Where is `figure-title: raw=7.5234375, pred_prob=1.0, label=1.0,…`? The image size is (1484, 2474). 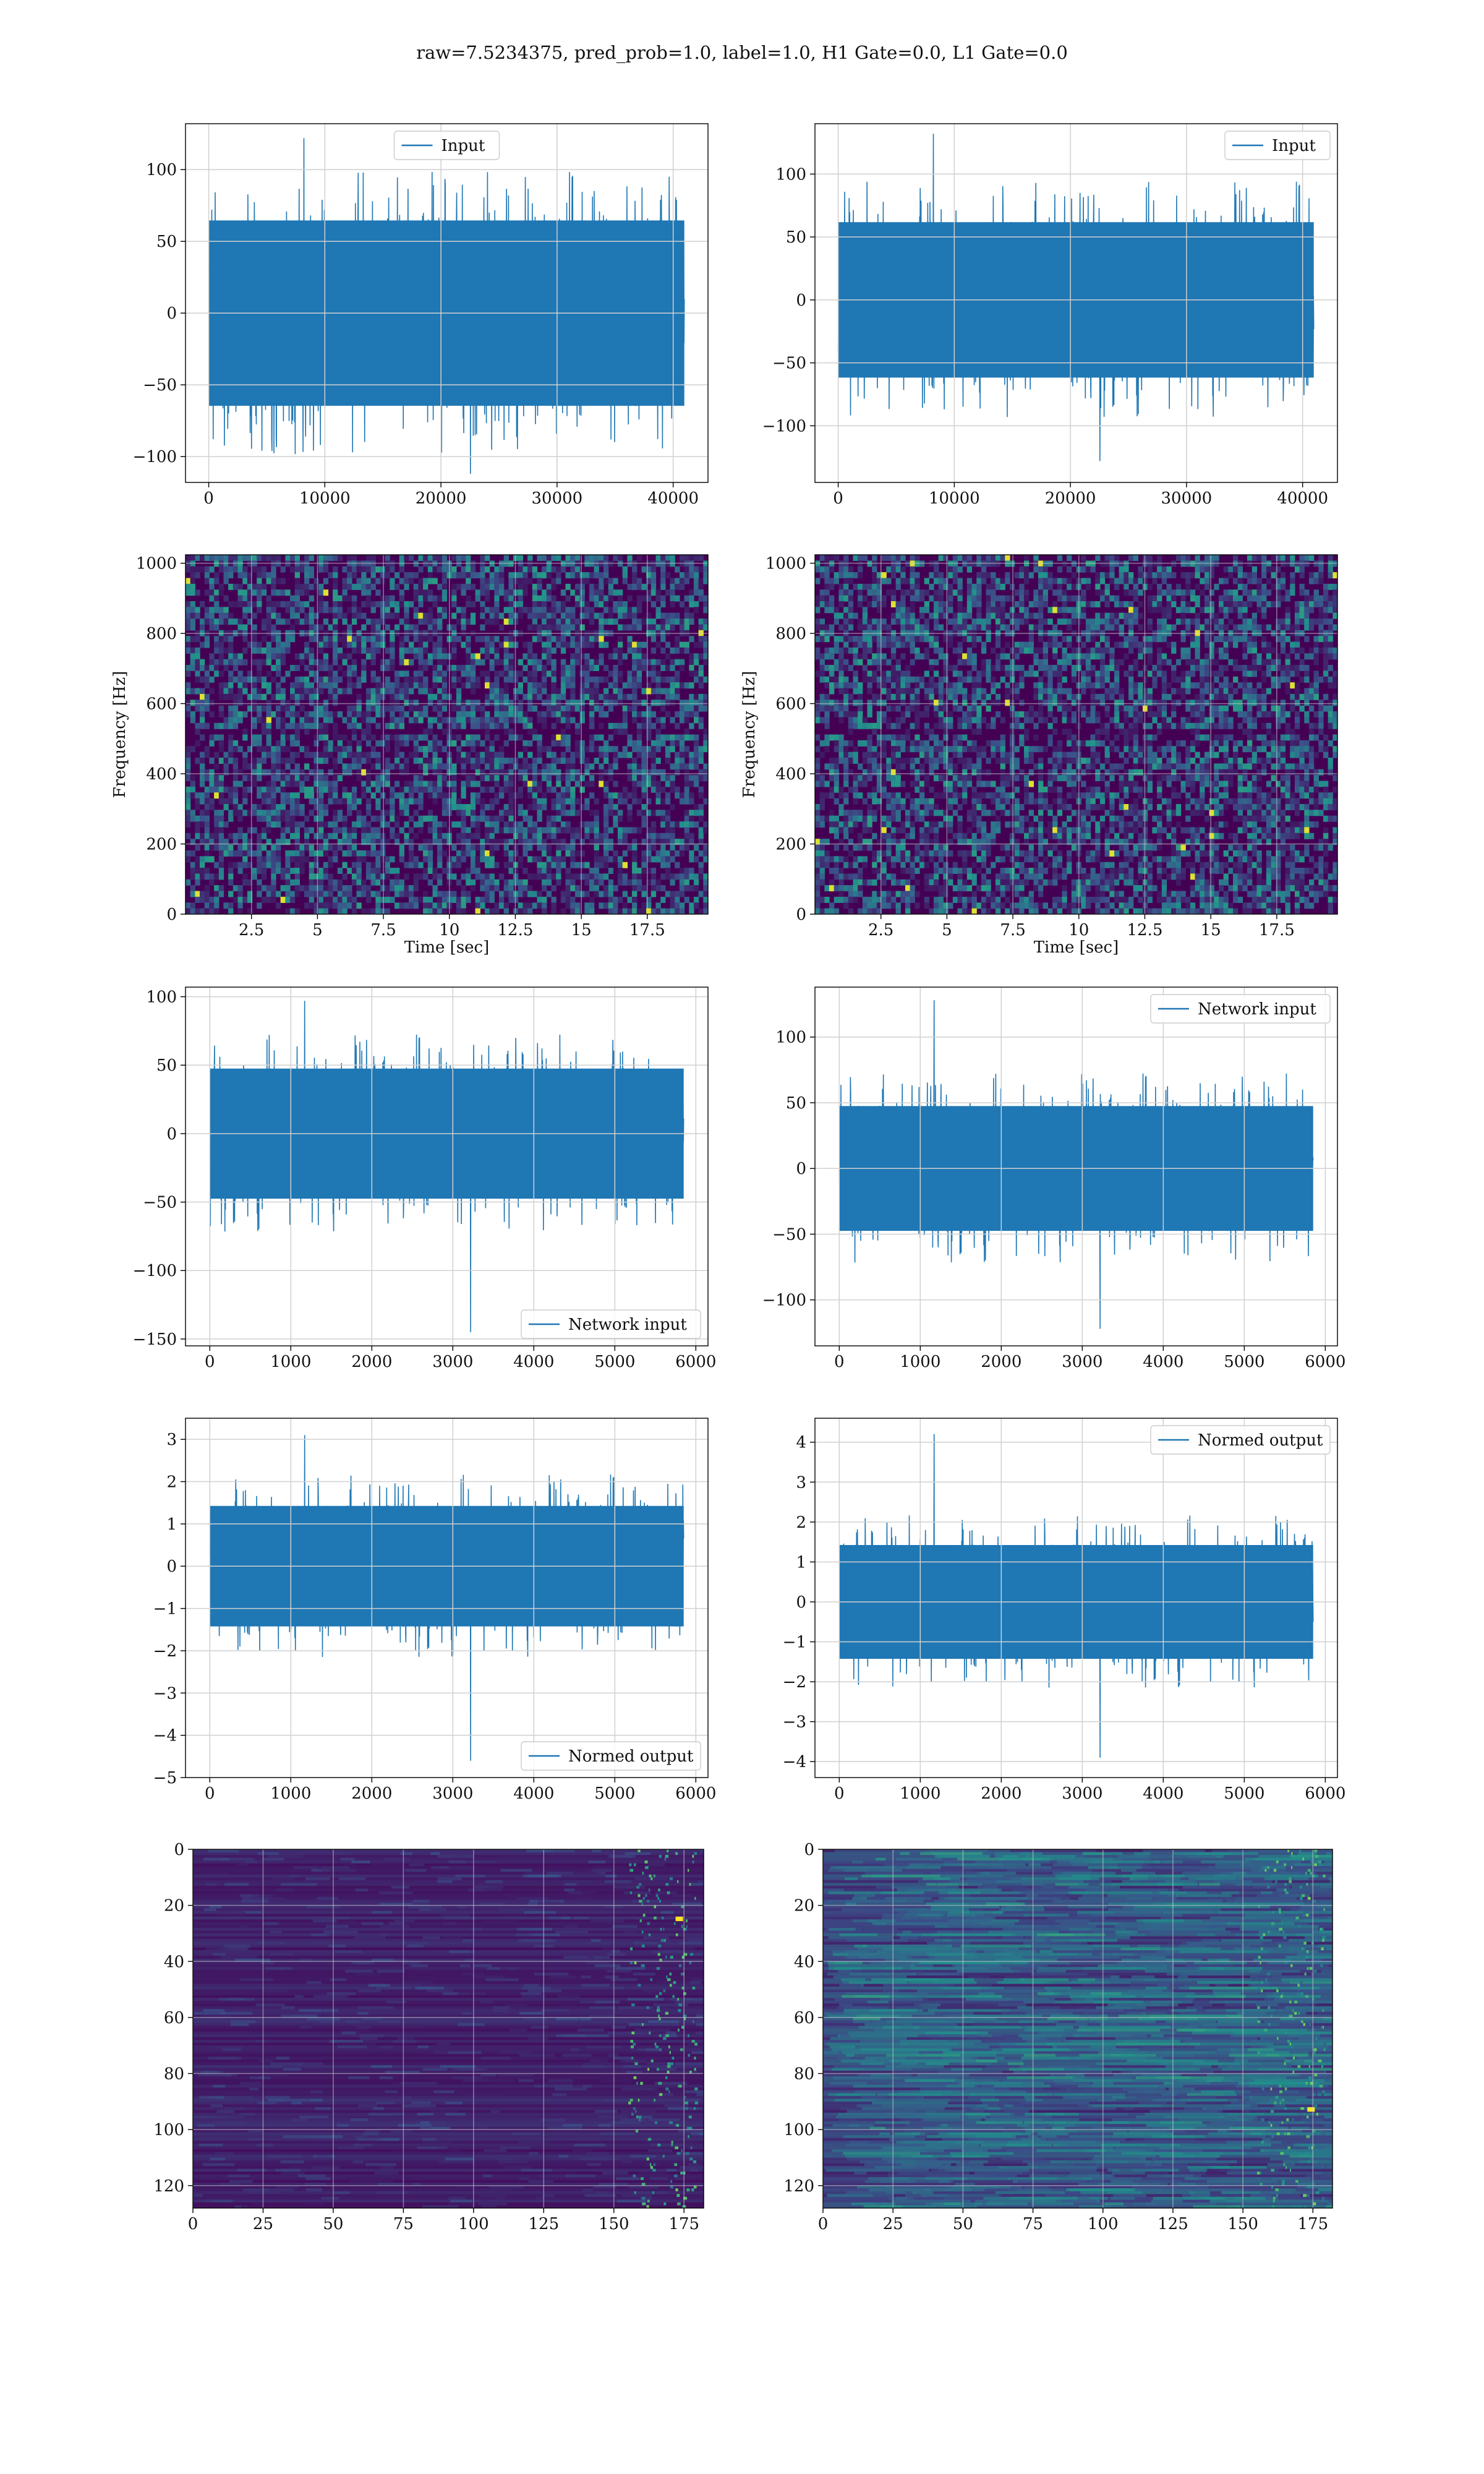 figure-title: raw=7.5234375, pred_prob=1.0, label=1.0,… is located at coordinates (742, 52).